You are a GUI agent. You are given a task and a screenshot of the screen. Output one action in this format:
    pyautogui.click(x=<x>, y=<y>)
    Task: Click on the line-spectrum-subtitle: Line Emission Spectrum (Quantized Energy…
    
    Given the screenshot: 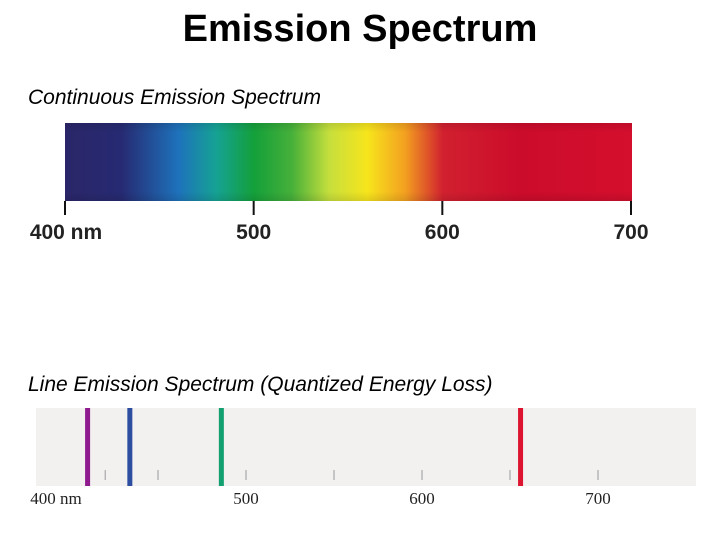 What is the action you would take?
    pyautogui.click(x=260, y=384)
    